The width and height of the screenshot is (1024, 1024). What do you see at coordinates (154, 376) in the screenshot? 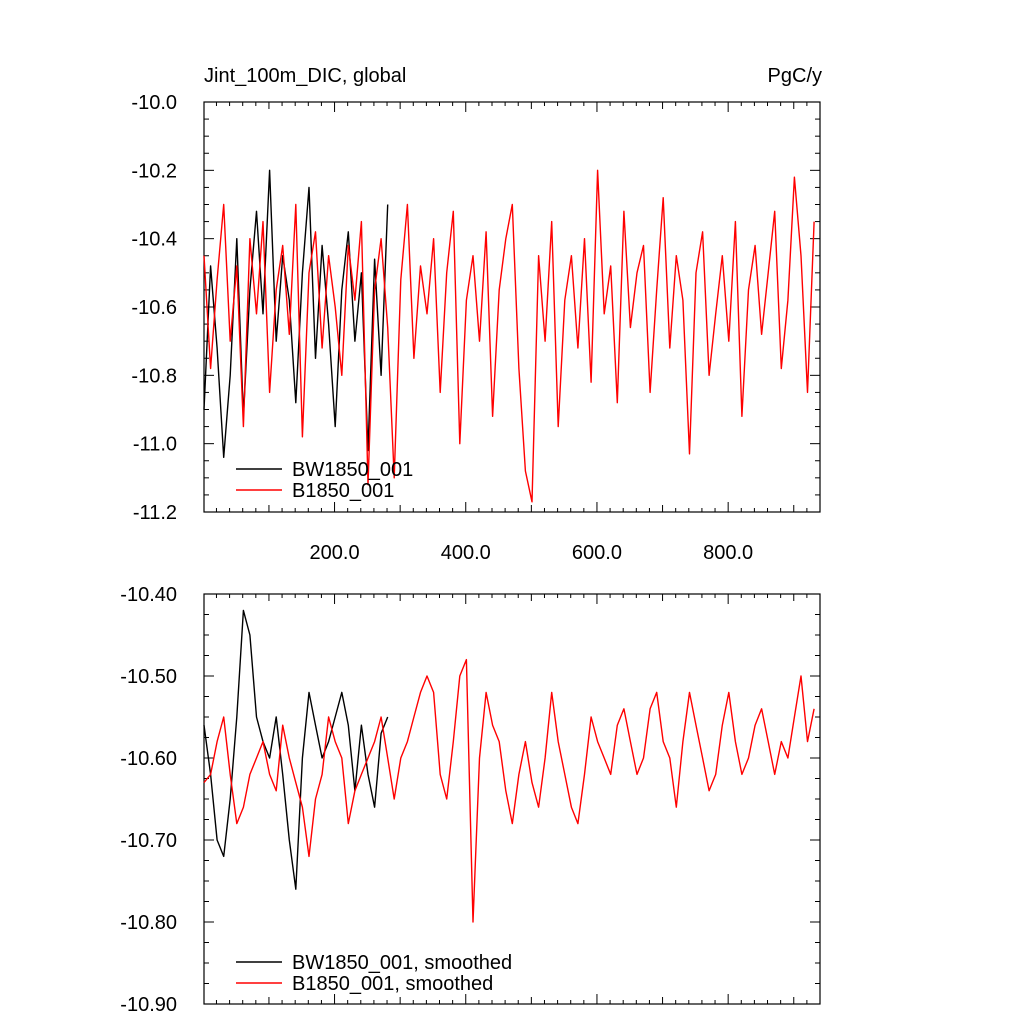
I see `y-tick-label: -10.8` at bounding box center [154, 376].